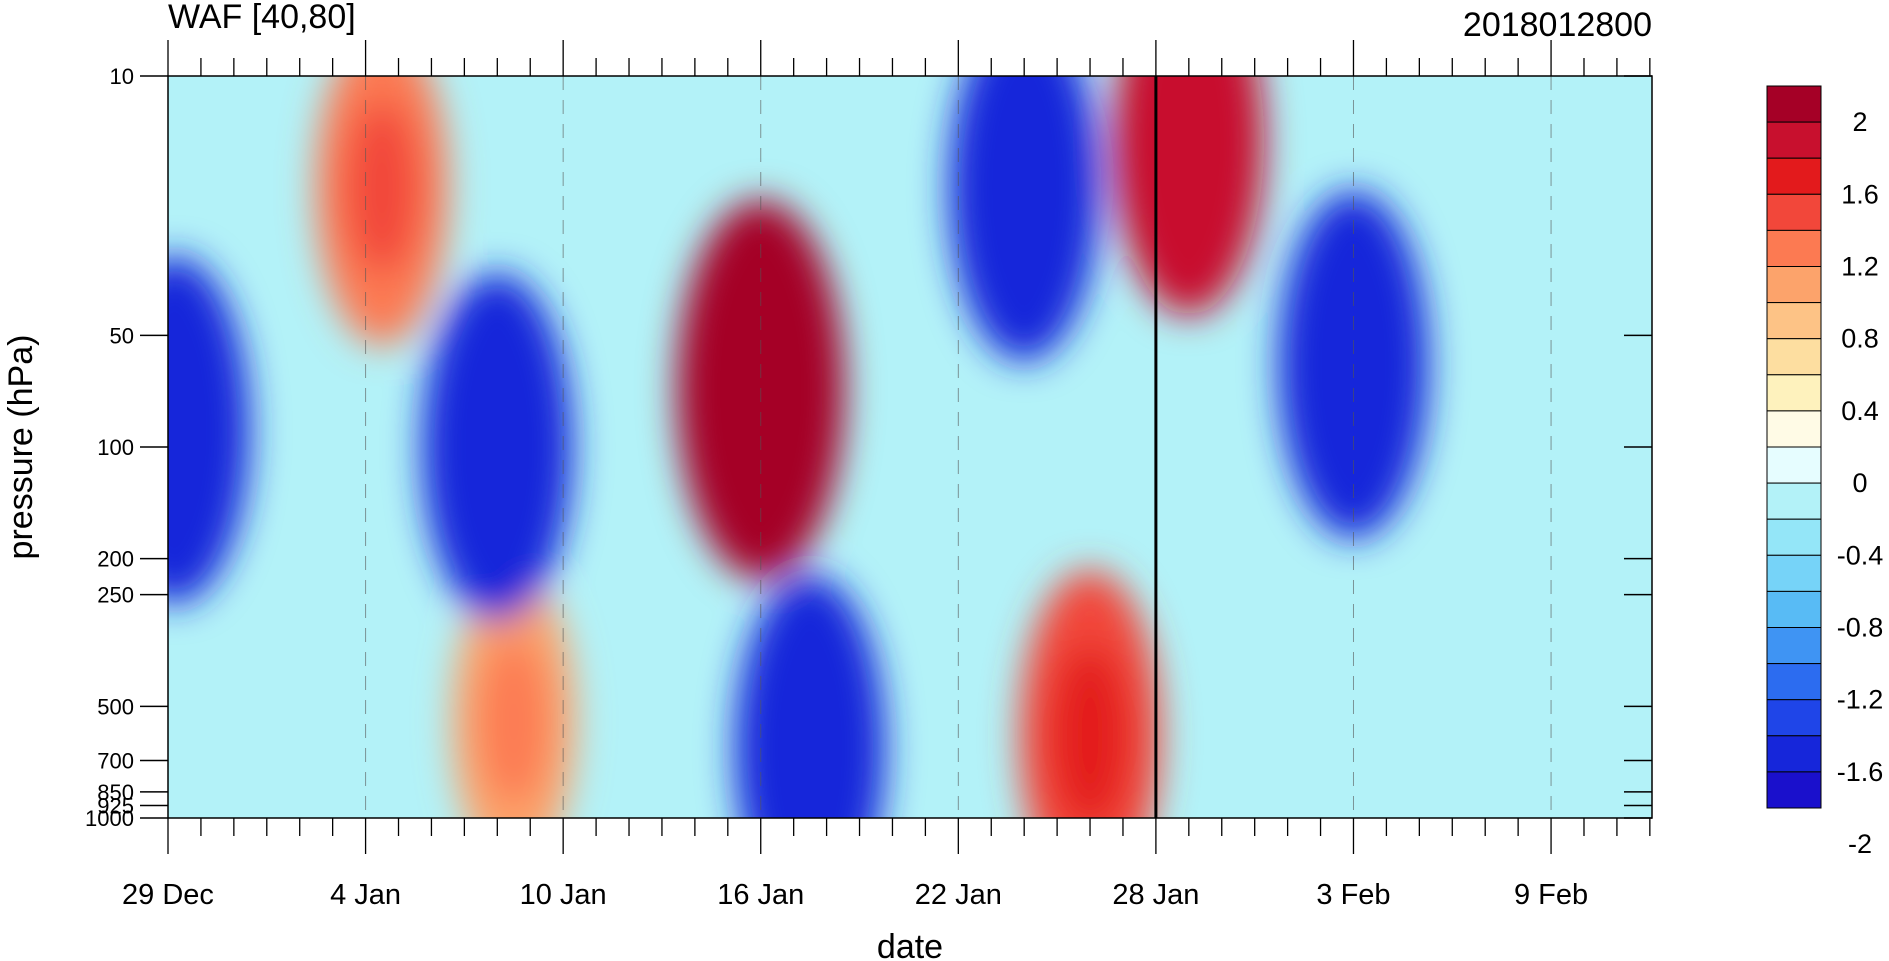 The width and height of the screenshot is (1889, 961). I want to click on colorbar-label-4: 0.4, so click(1860, 411).